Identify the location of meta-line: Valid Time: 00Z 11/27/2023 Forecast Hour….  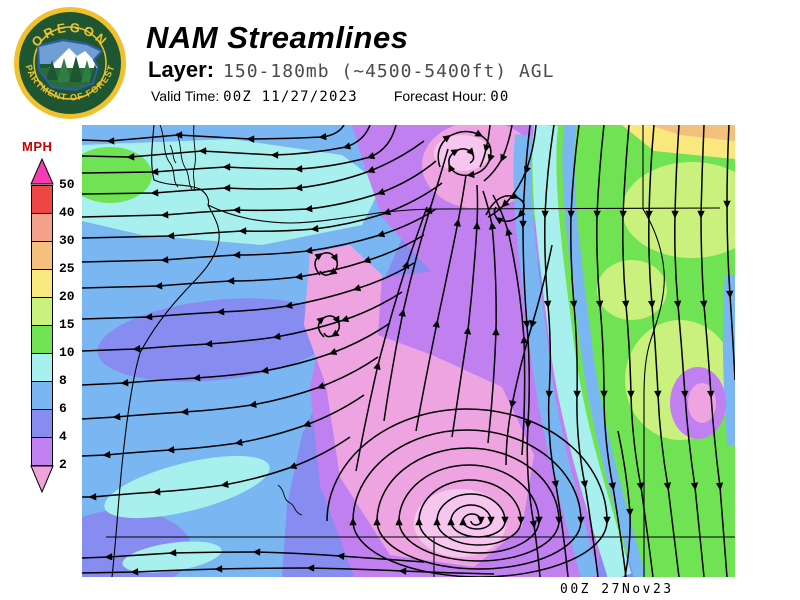
(330, 96).